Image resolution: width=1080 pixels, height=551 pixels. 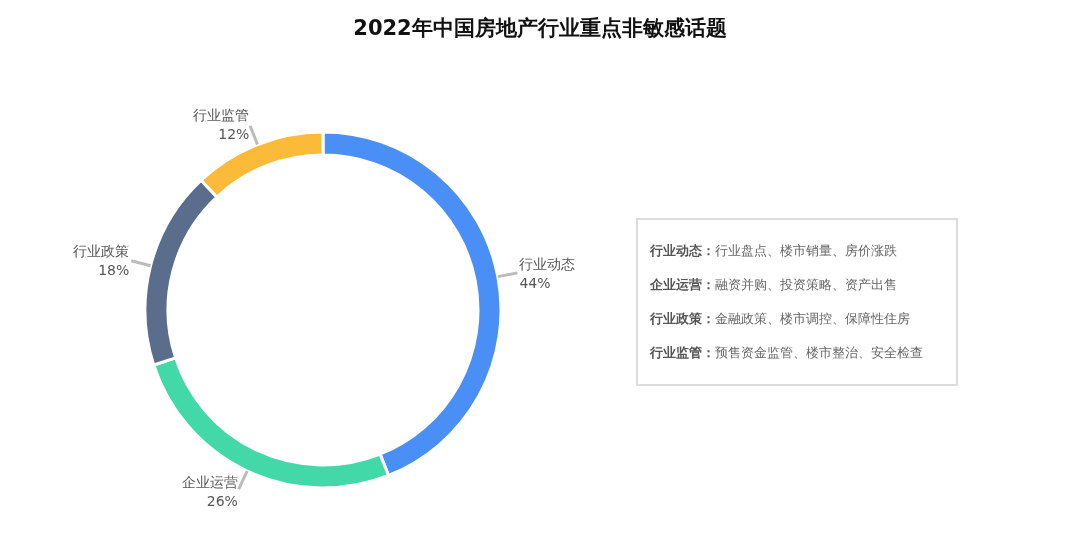 I want to click on slice-label: 行业监管, so click(x=221, y=115).